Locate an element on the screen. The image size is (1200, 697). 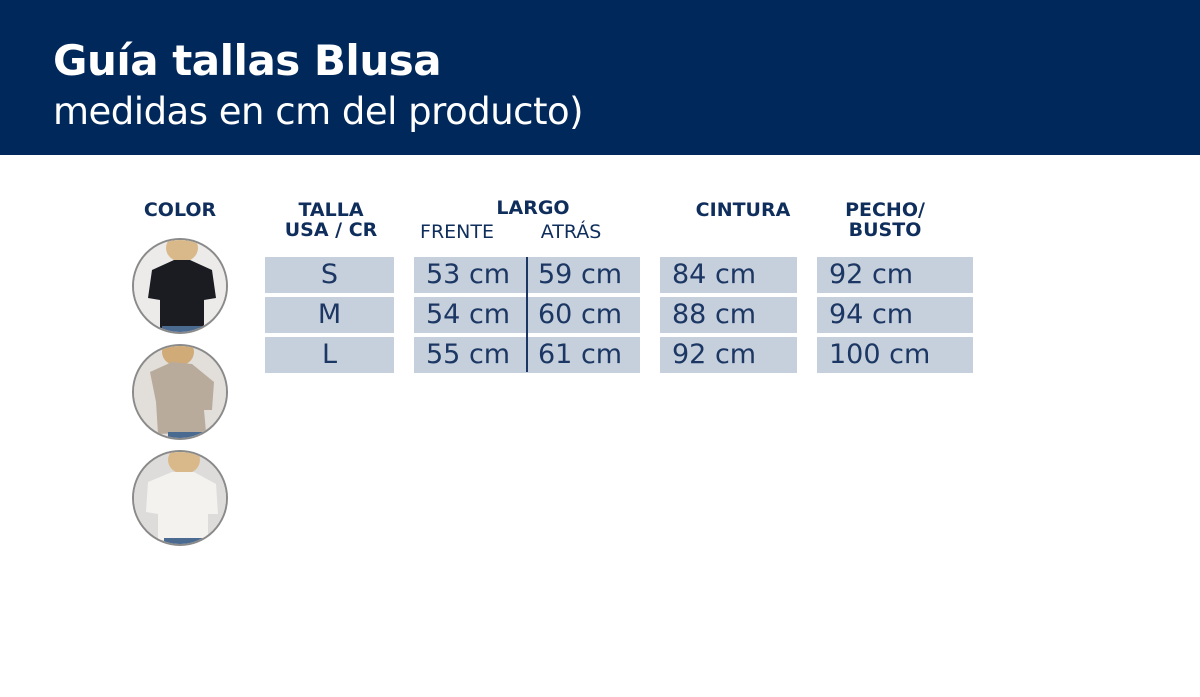
pecho-label: PECHO/ is located at coordinates (885, 210).